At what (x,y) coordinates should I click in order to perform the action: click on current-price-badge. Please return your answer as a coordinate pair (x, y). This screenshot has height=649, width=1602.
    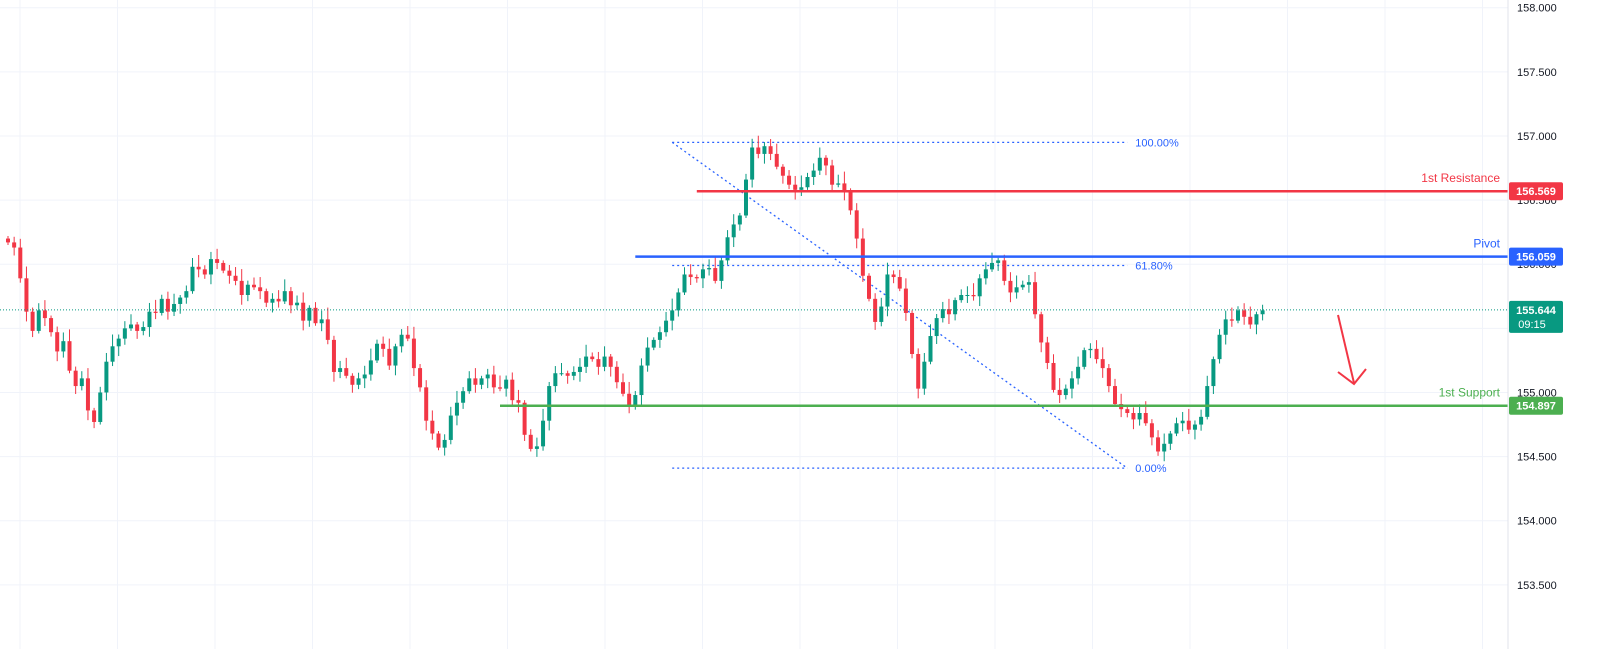
    Looking at the image, I should click on (1536, 316).